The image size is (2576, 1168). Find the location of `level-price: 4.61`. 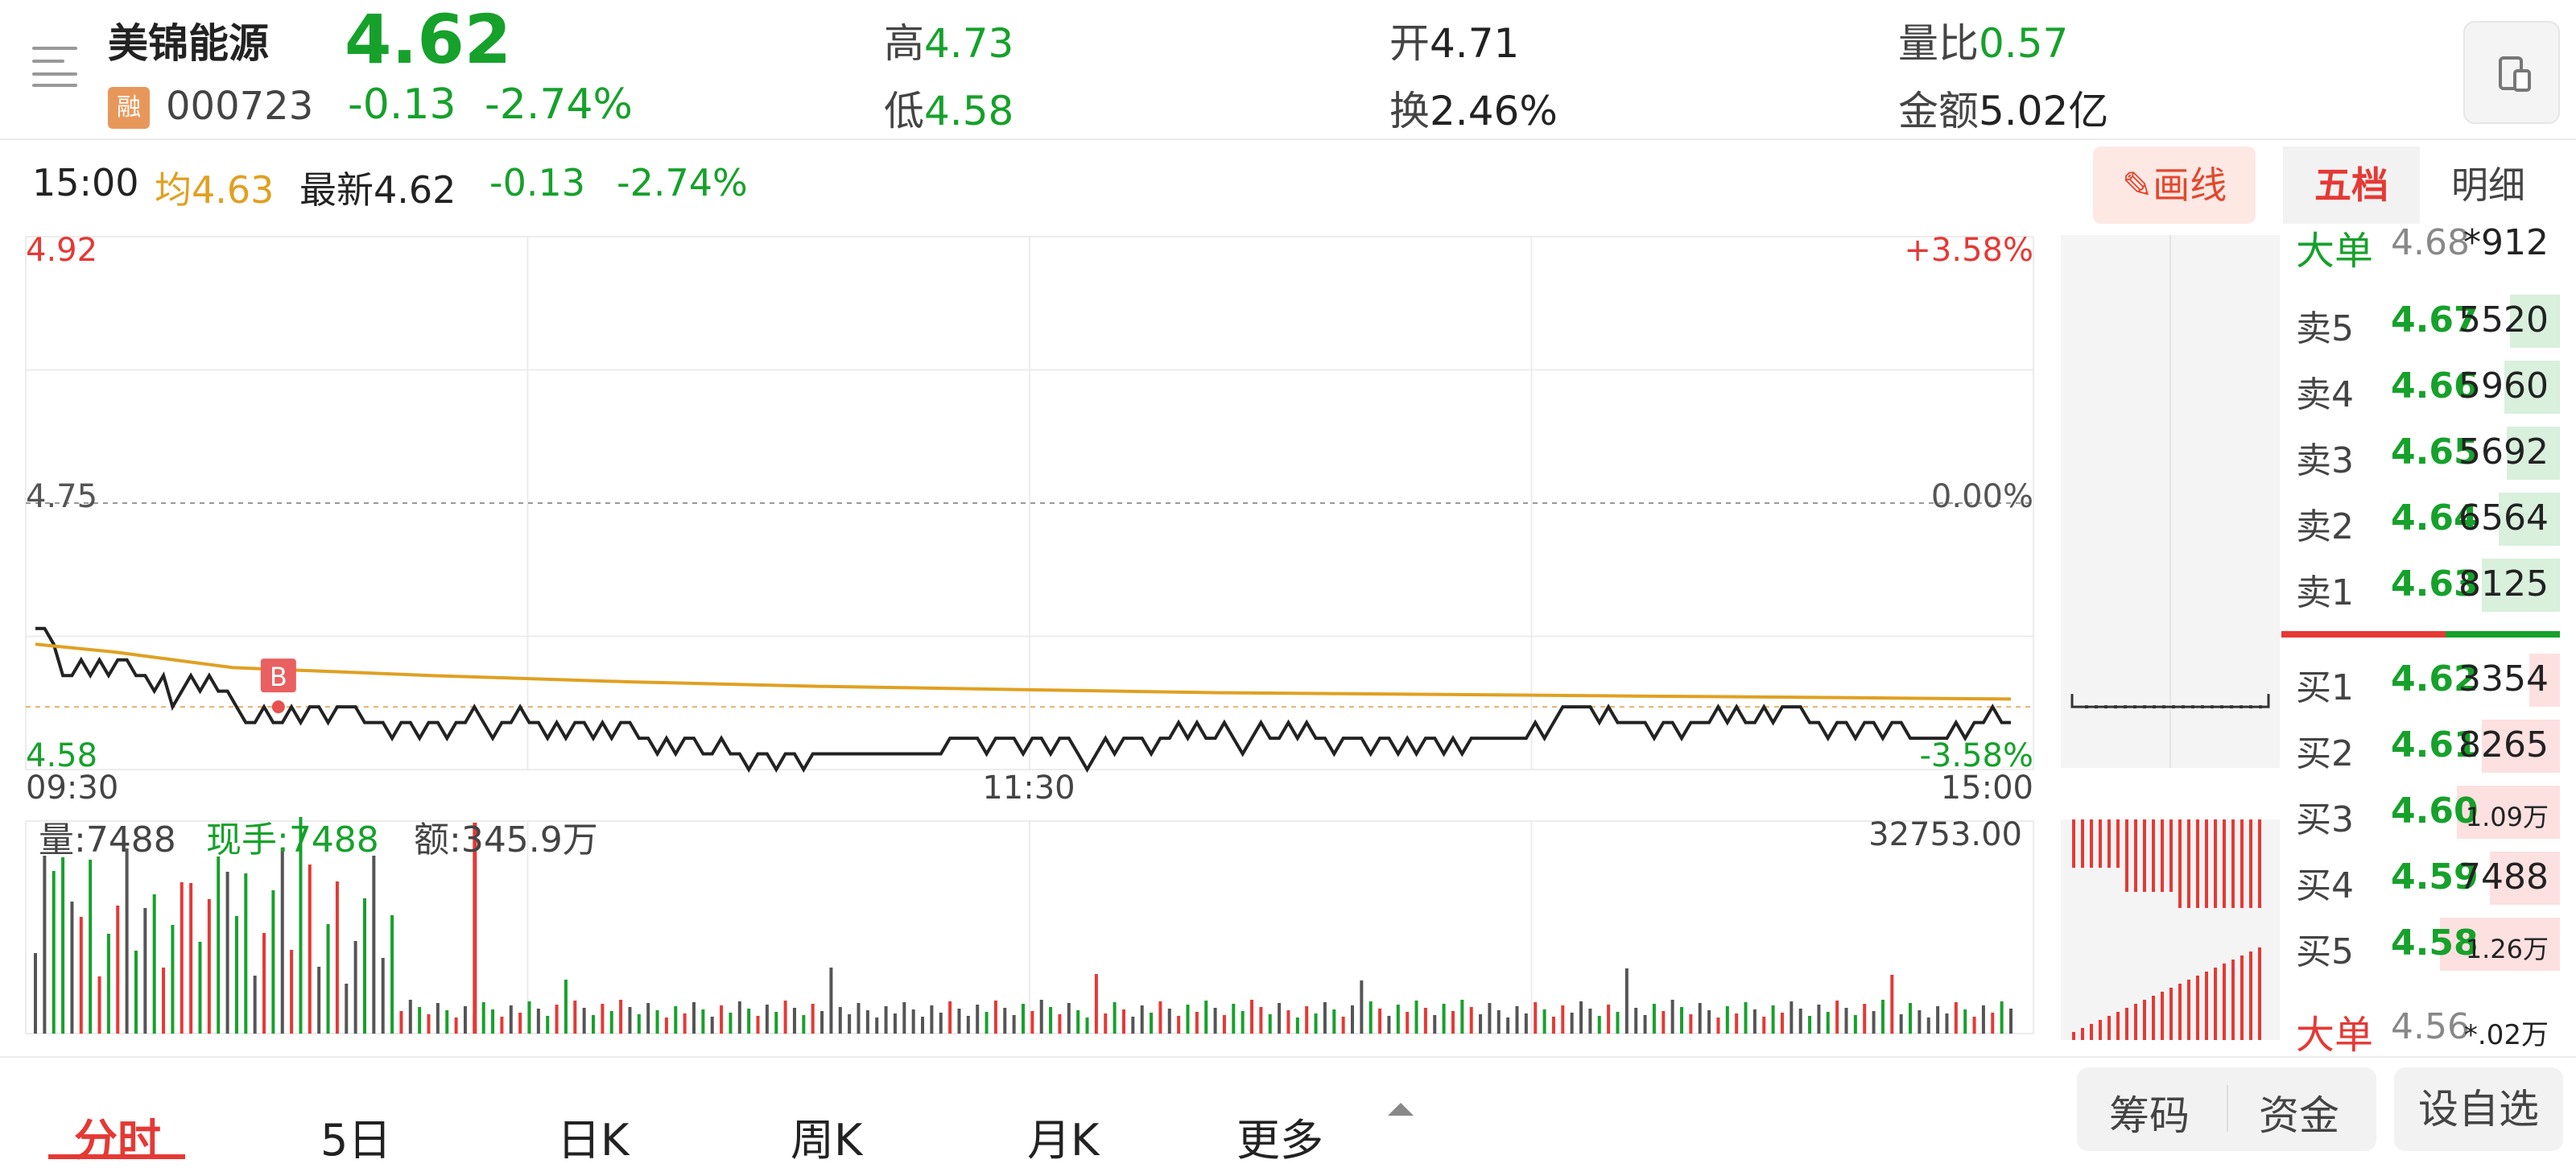

level-price: 4.61 is located at coordinates (2435, 745).